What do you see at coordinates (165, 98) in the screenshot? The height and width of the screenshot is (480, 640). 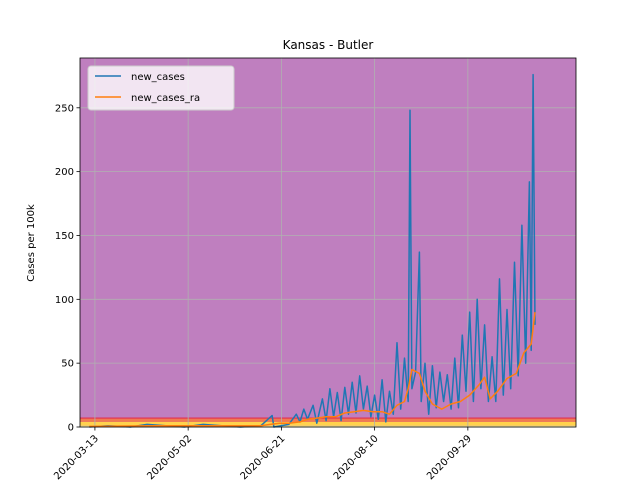 I see `legend-label-new-cases-ra: new_cases_ra` at bounding box center [165, 98].